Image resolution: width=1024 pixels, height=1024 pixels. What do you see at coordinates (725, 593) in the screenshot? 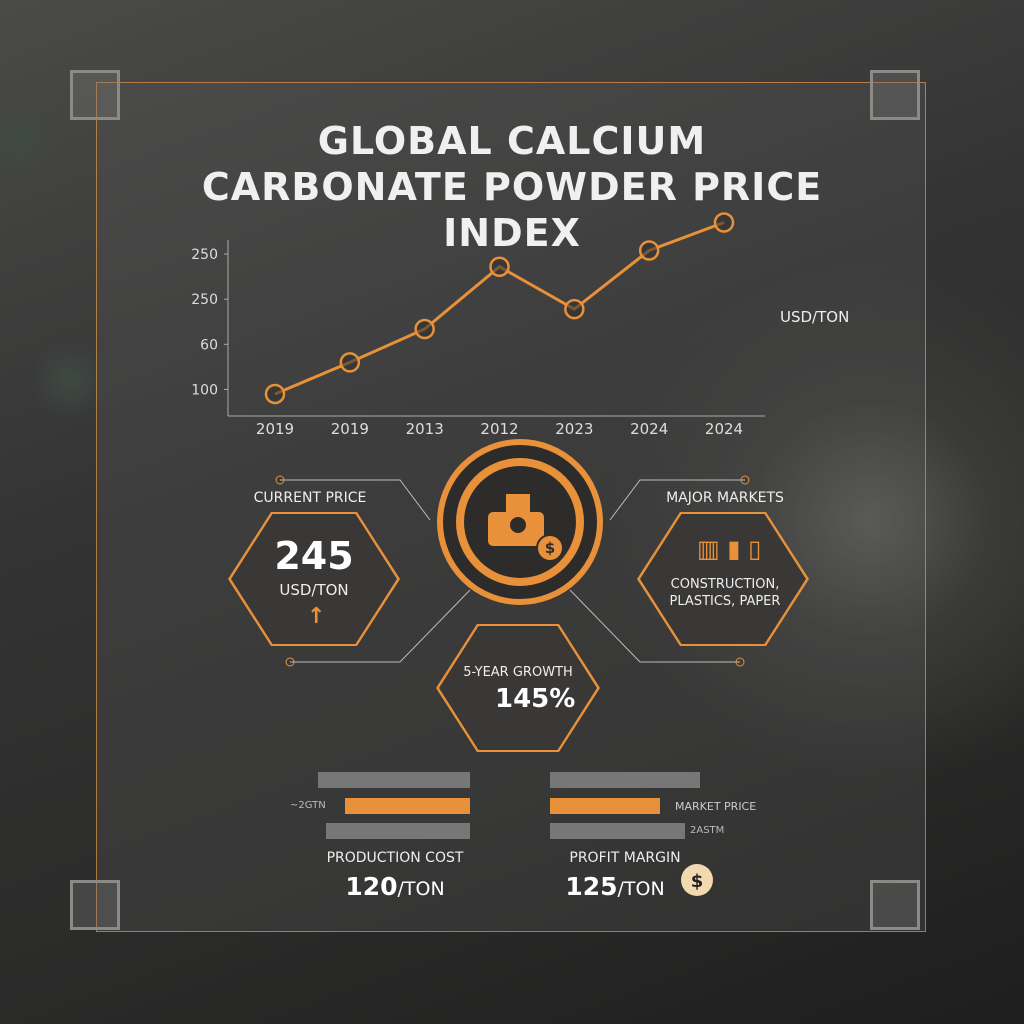
I see `markets-text: CONSTRUCTION, PLASTICS, PAPER` at bounding box center [725, 593].